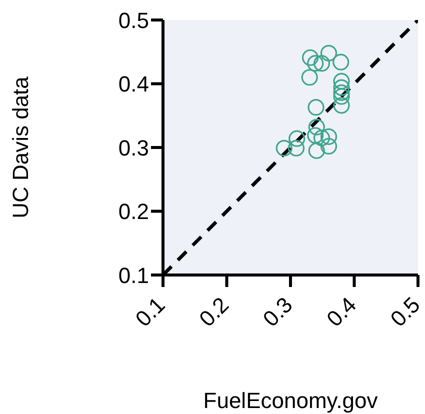 This screenshot has height=414, width=425. Describe the element at coordinates (133, 84) in the screenshot. I see `y-tick-label: 0.4` at that location.